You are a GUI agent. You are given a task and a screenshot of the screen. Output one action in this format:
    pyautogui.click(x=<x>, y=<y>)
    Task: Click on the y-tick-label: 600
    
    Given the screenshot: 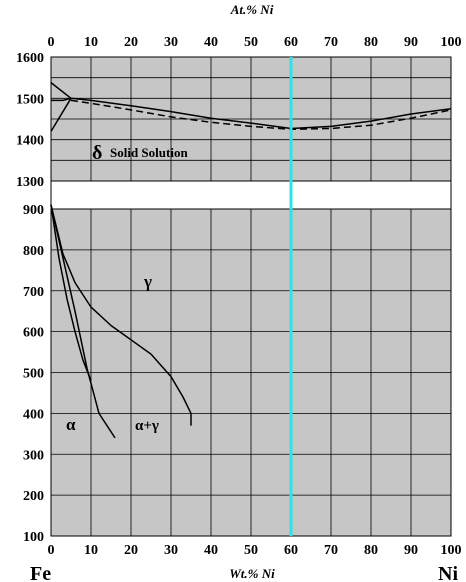 What is the action you would take?
    pyautogui.click(x=33, y=333)
    